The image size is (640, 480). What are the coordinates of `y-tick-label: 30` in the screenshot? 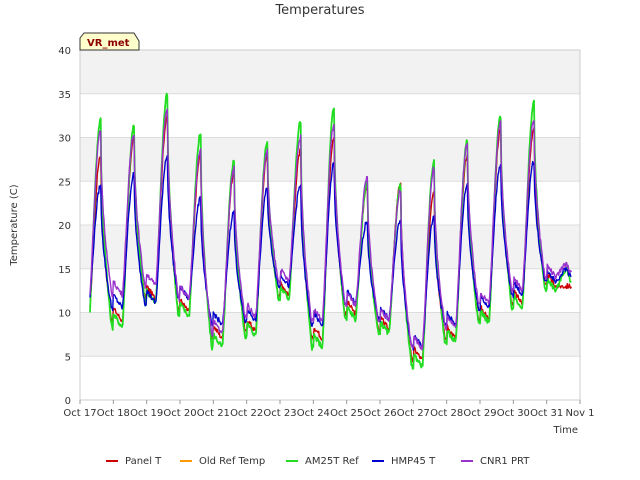 It's located at (64, 139).